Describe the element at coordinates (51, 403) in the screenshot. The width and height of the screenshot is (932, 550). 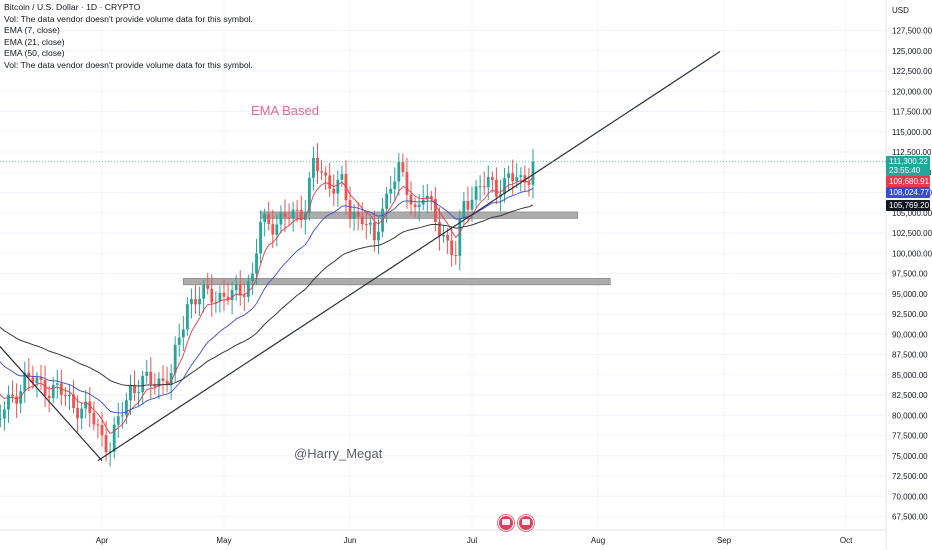
I see `trendline` at that location.